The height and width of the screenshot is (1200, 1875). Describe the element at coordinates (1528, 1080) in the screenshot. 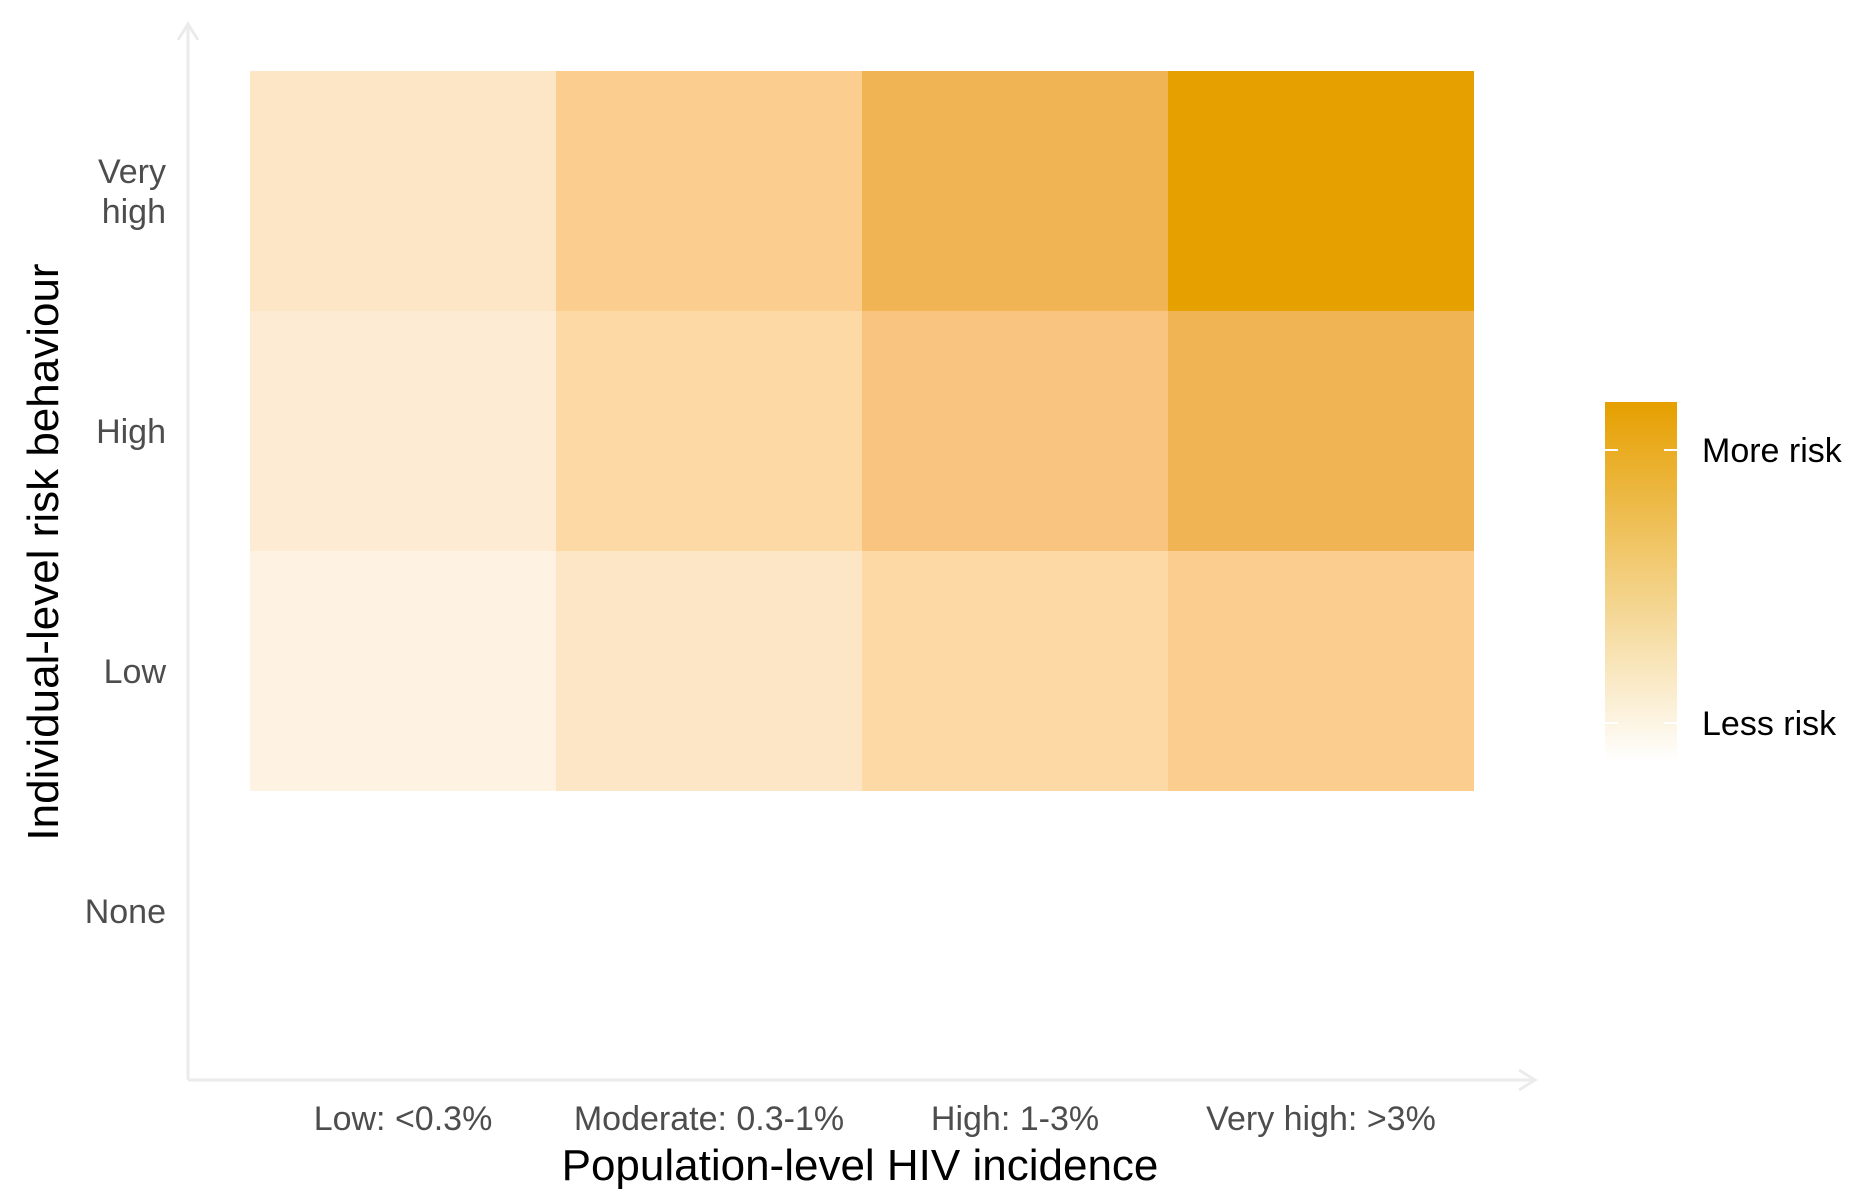

I see `x-axis-arrowhead` at that location.